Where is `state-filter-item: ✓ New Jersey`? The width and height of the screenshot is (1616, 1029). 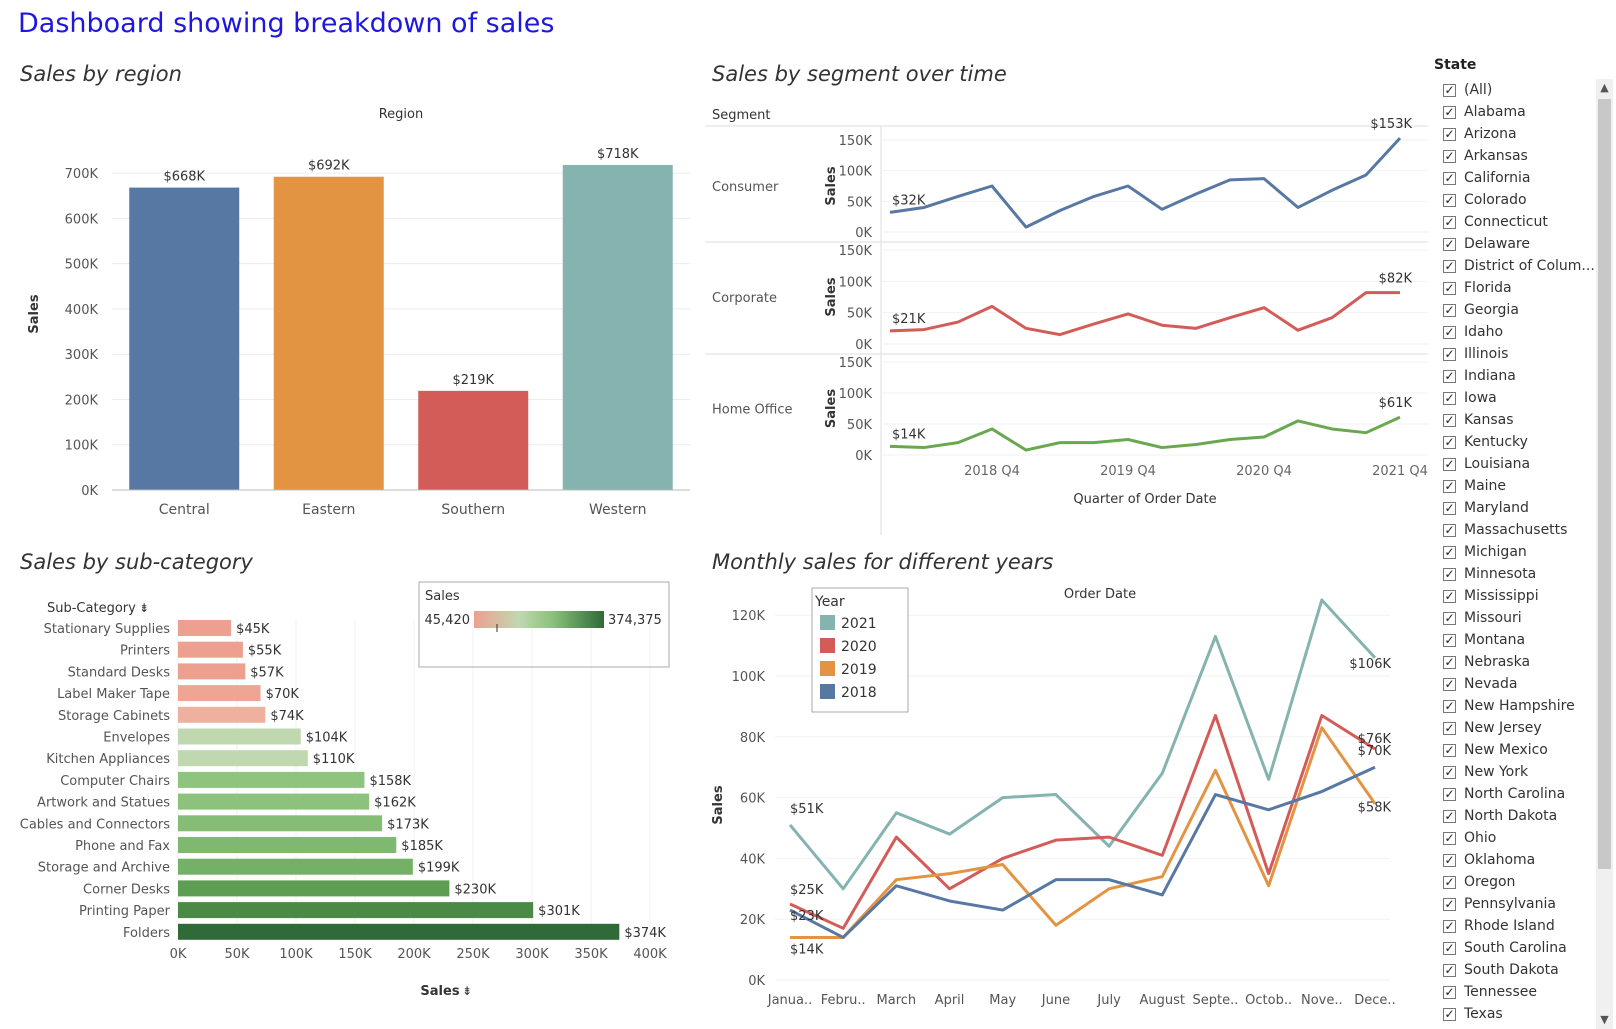 state-filter-item: ✓ New Jersey is located at coordinates (1523, 728).